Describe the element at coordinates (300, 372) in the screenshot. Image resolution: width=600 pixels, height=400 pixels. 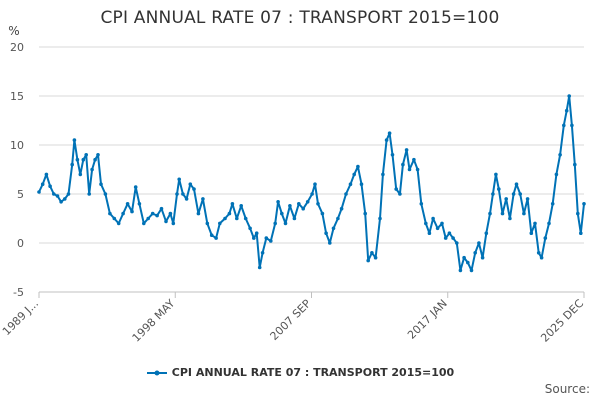
I see `legend: CPI ANNUAL RATE 07 : TRANSPORT 2015=100` at that location.